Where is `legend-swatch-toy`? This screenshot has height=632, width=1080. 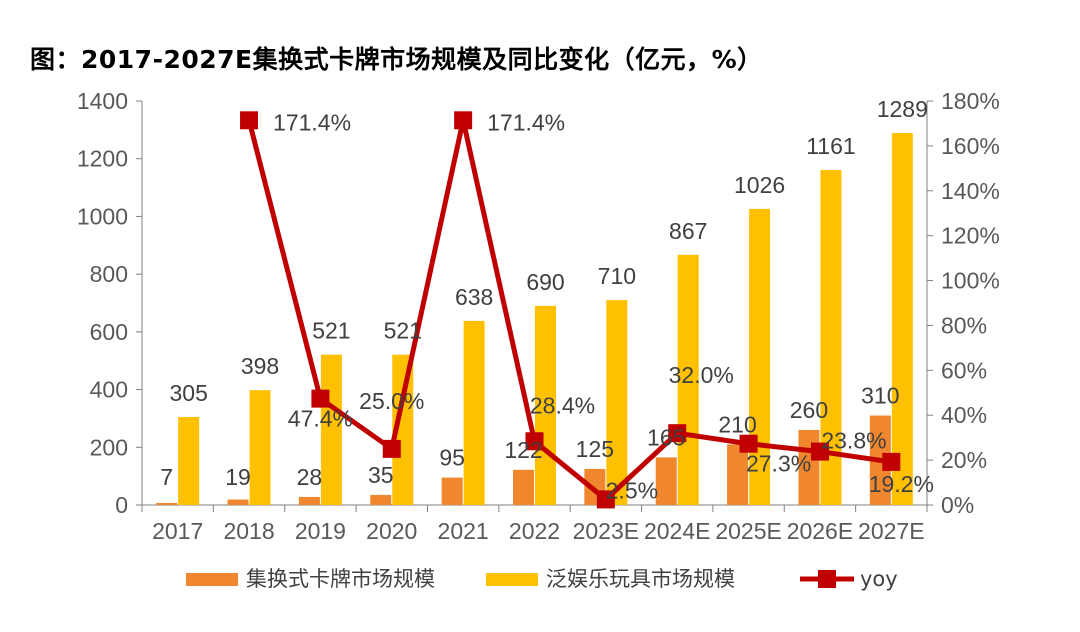 legend-swatch-toy is located at coordinates (512, 579).